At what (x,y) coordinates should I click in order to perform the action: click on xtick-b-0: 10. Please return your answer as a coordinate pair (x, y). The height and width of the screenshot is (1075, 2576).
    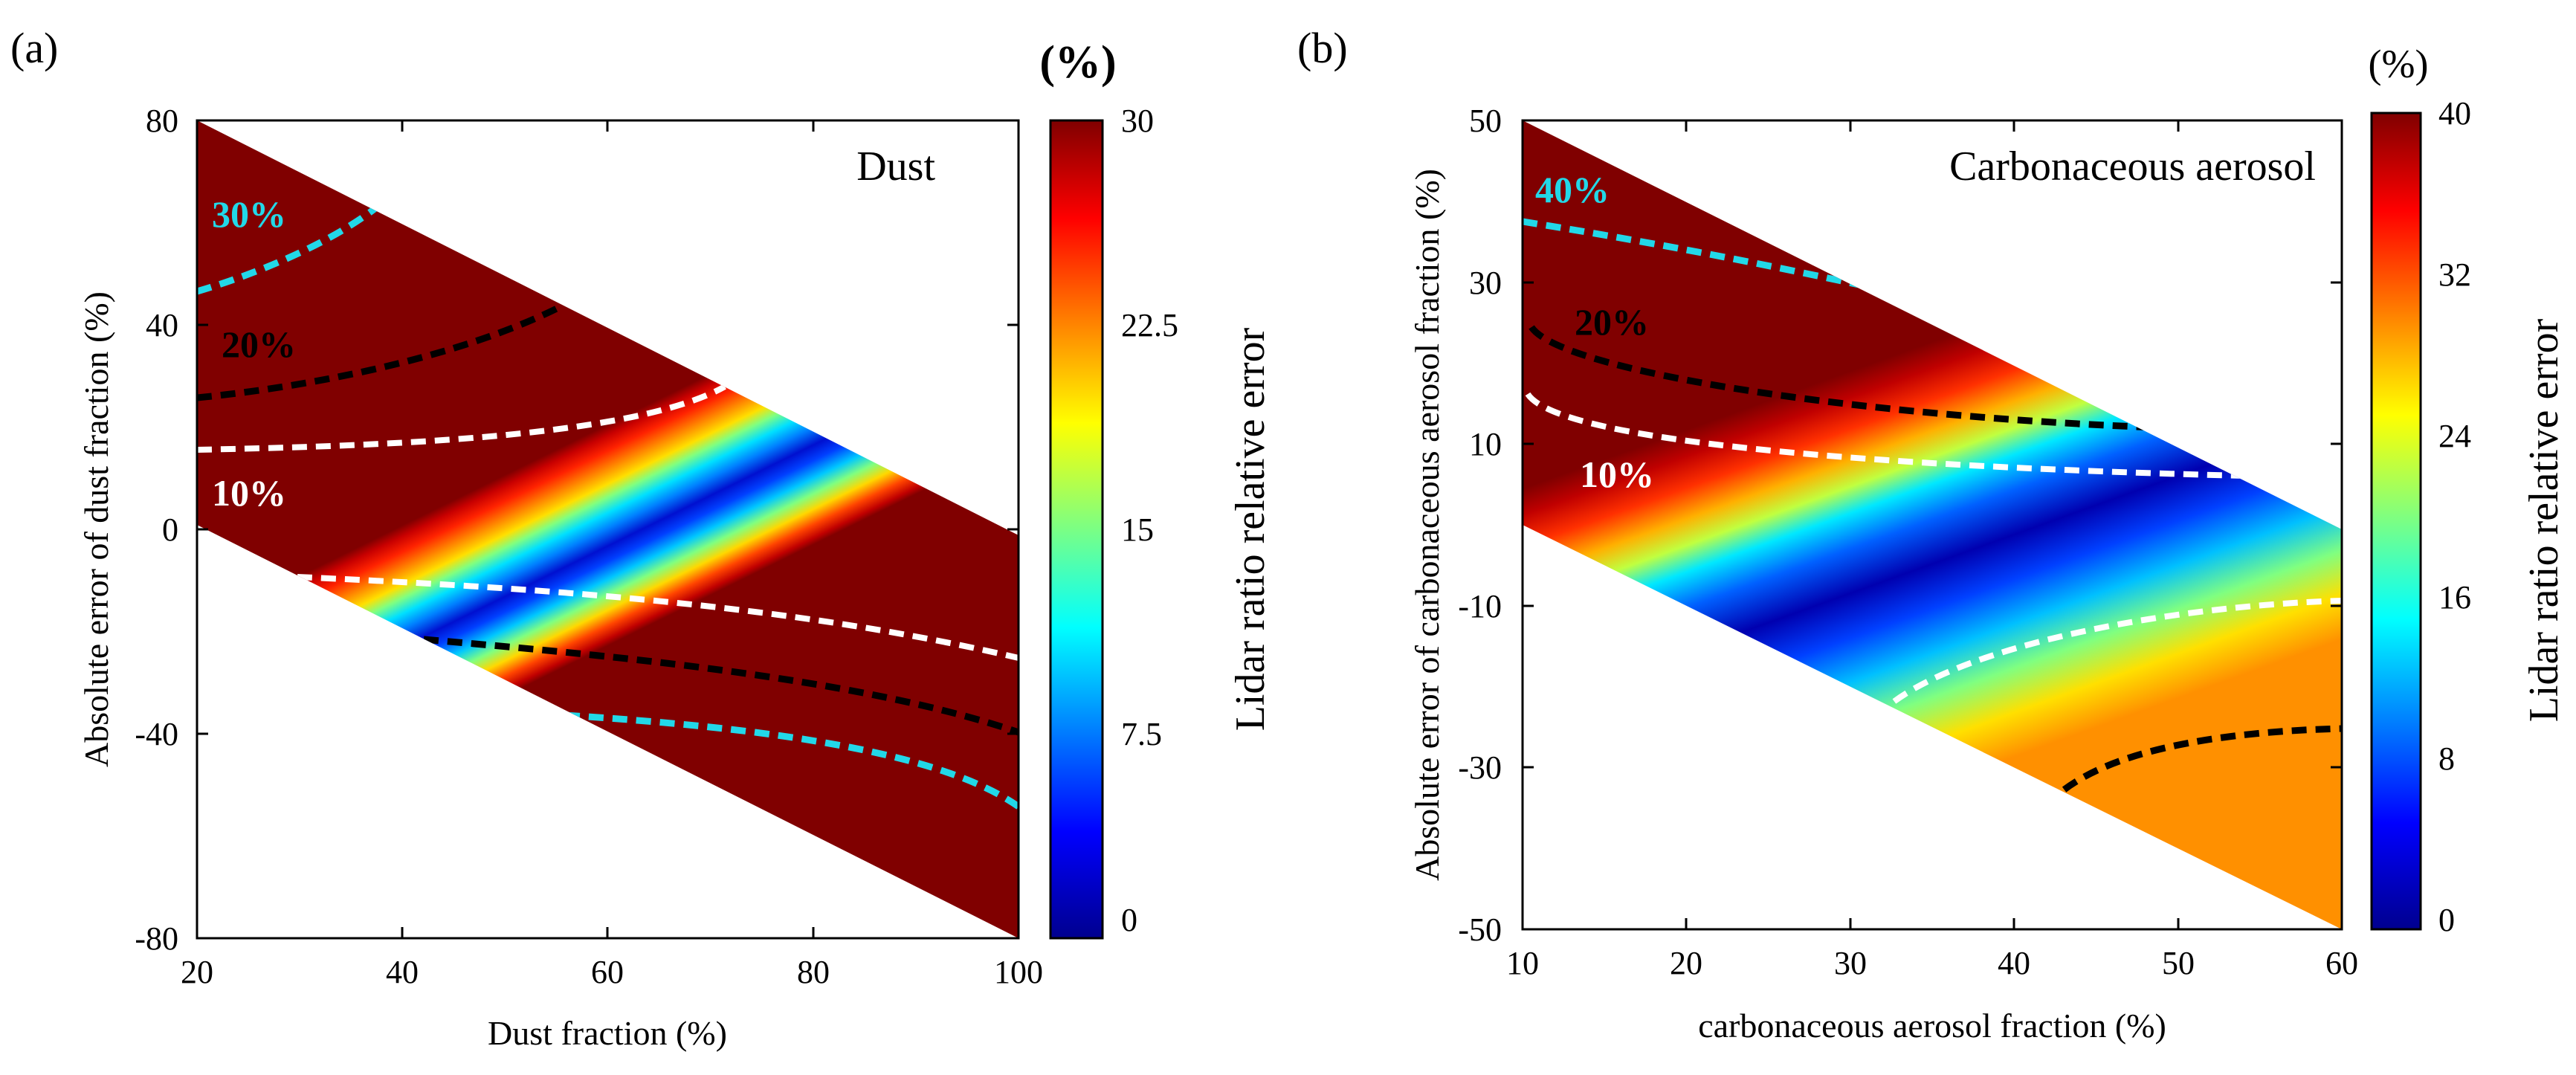
    Looking at the image, I should click on (1522, 963).